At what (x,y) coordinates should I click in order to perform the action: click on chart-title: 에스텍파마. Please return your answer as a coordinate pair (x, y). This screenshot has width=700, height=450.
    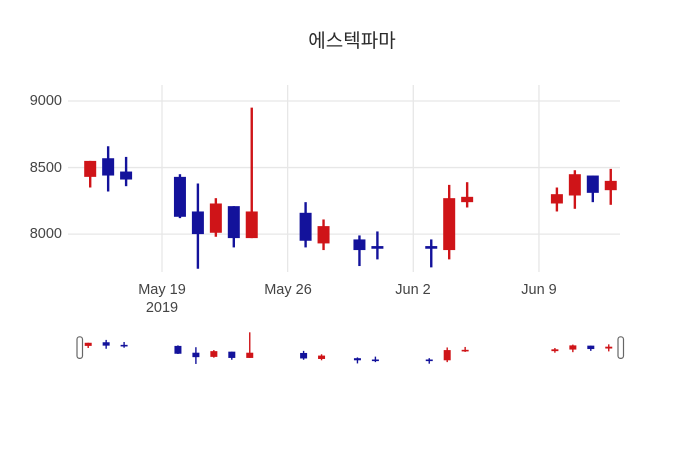
    Looking at the image, I should click on (352, 41).